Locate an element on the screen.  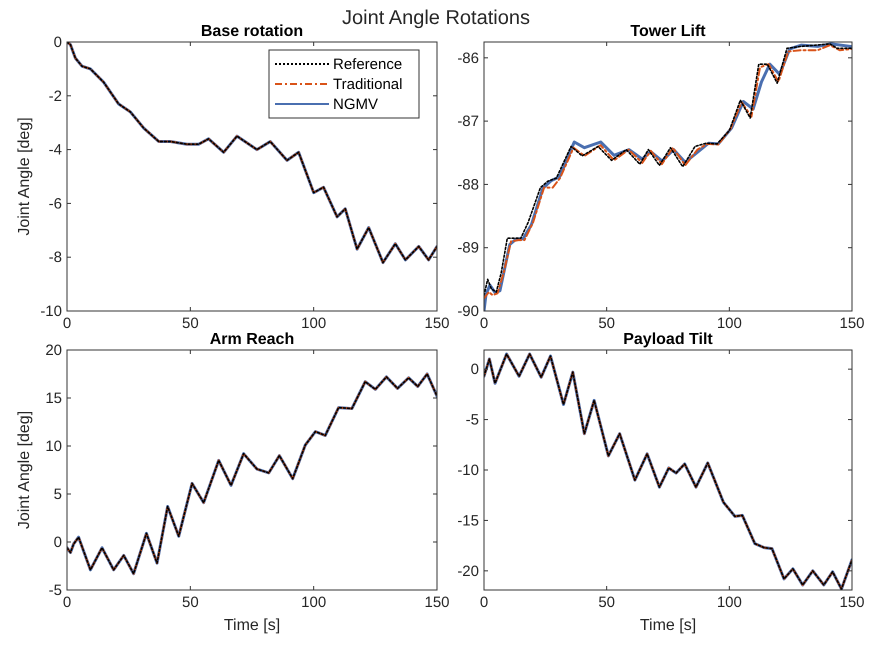
y-tick-label: 5 is located at coordinates (58, 494).